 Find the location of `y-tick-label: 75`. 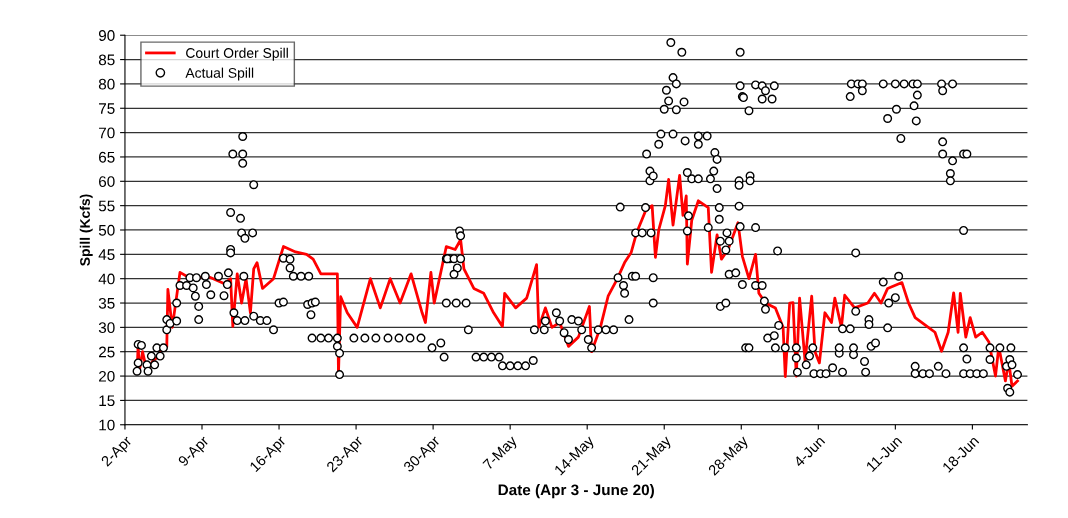

y-tick-label: 75 is located at coordinates (107, 108).